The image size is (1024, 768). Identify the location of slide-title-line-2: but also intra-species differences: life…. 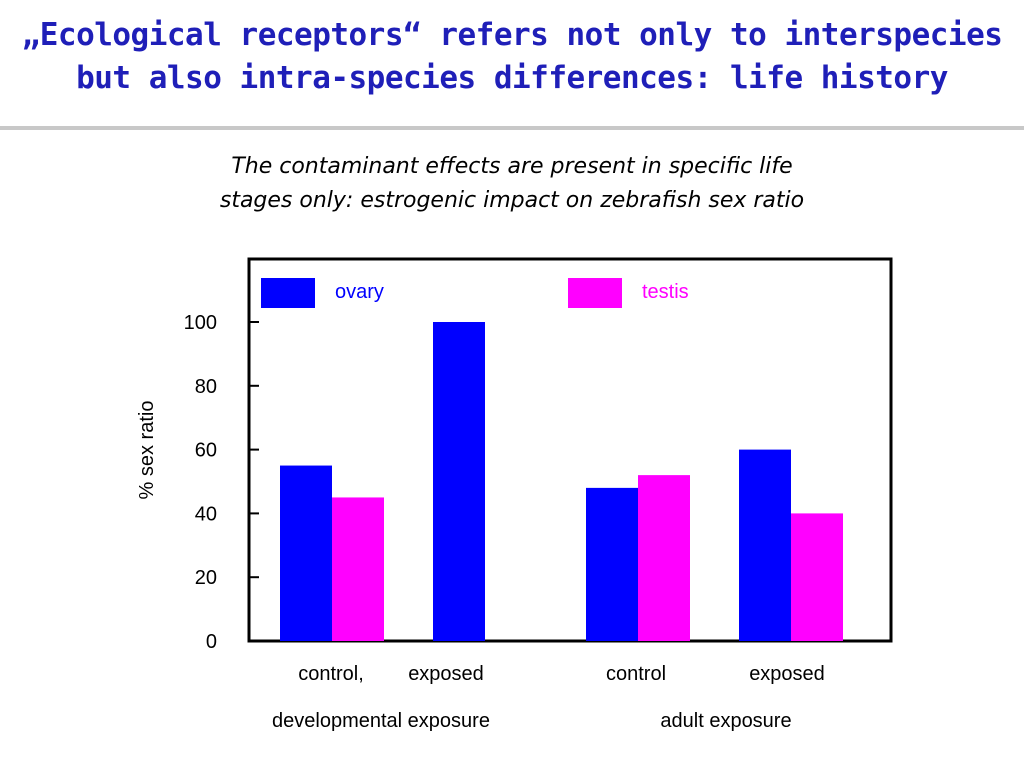
(512, 78).